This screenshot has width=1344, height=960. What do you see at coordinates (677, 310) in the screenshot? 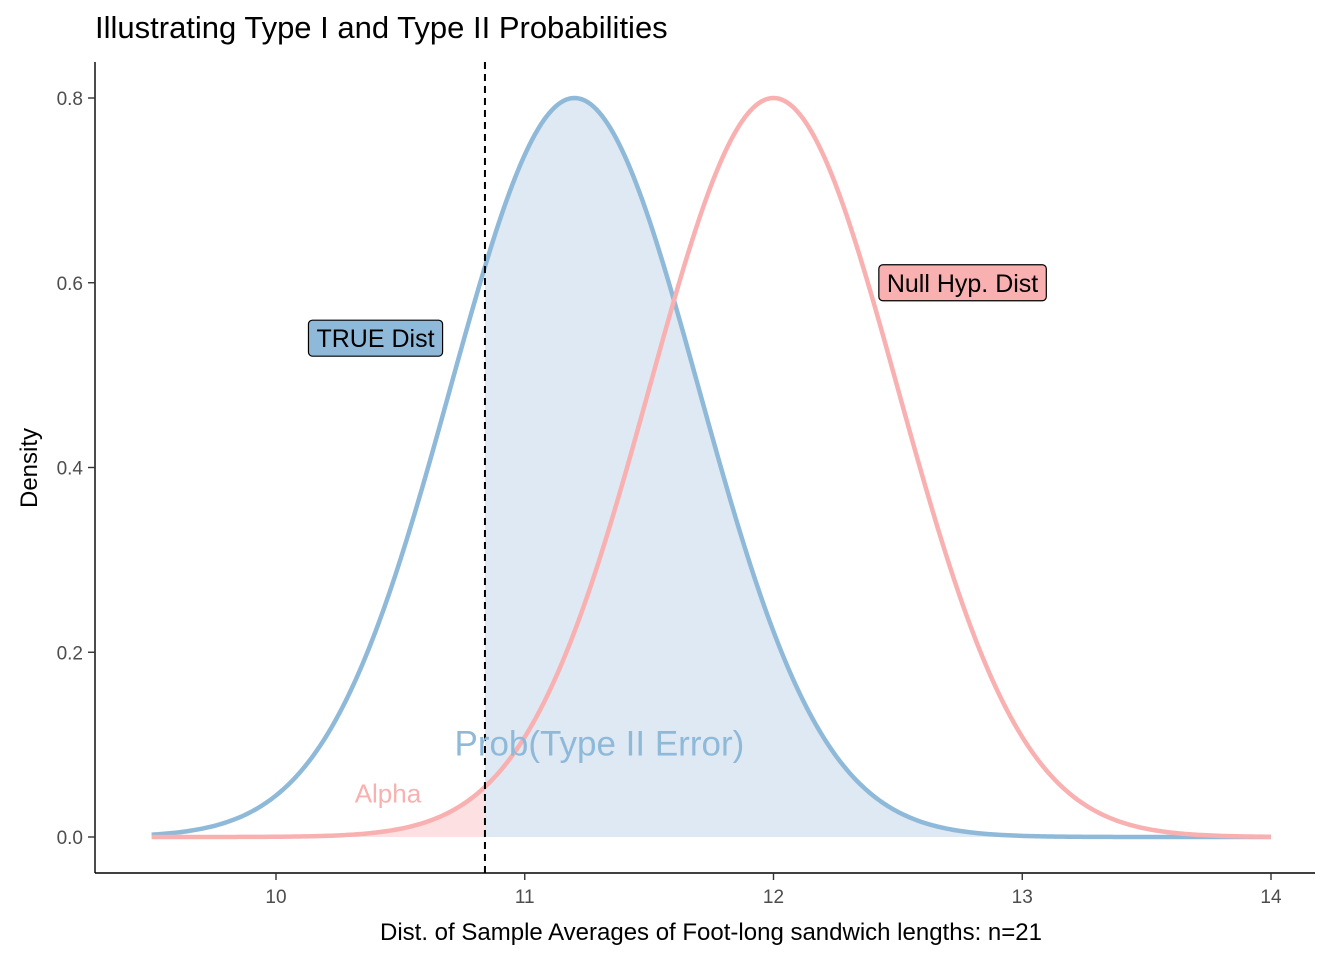
I see `series-labels: TRUE Dist Null Hyp. Dist` at bounding box center [677, 310].